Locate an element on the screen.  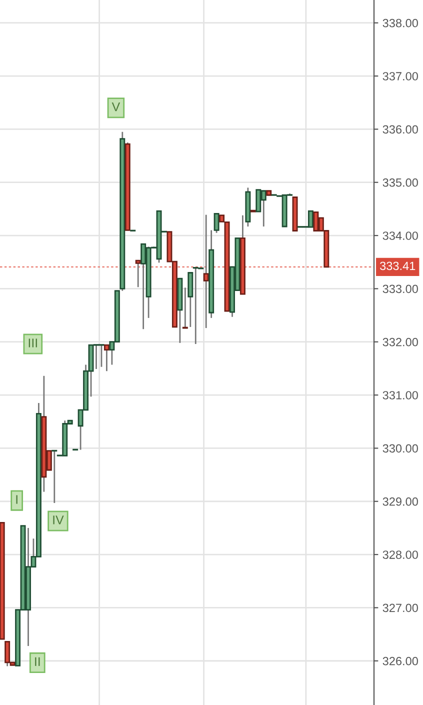
y-tick-label: 326.00 is located at coordinates (400, 661).